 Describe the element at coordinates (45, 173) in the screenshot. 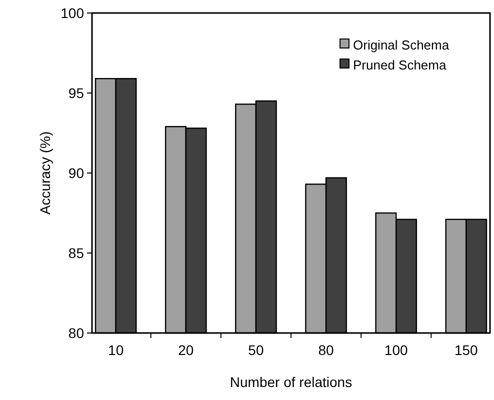

I see `y-axis-title: Accuracy (%)` at that location.